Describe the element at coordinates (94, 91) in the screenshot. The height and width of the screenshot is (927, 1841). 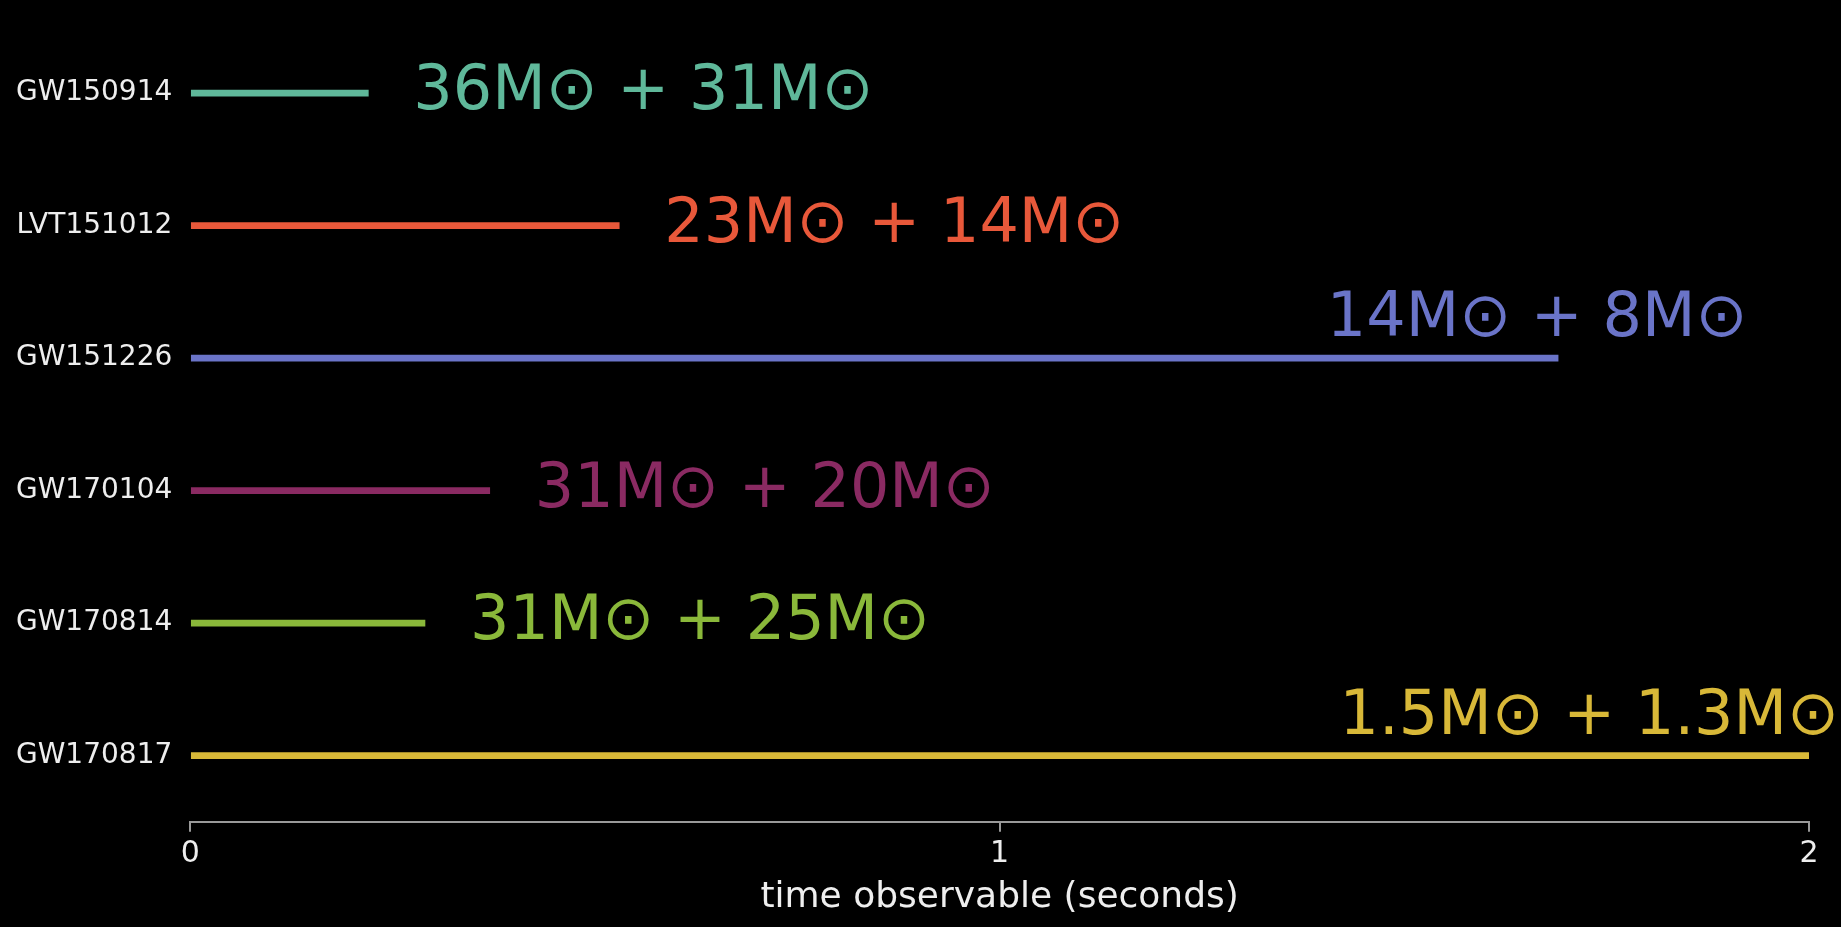
I see `y-tick-label: GW150914` at that location.